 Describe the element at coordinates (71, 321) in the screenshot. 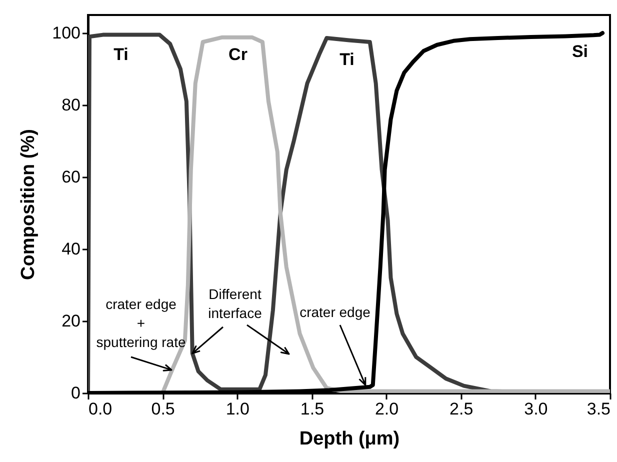

I see `y-tick-label: 20` at that location.